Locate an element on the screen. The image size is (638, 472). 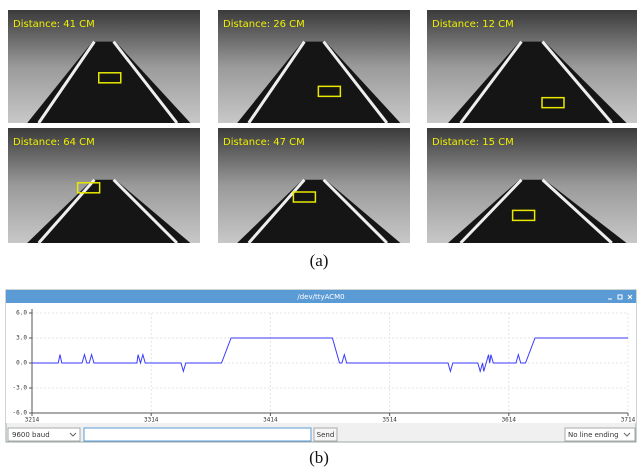
caption: (a) is located at coordinates (319, 260).